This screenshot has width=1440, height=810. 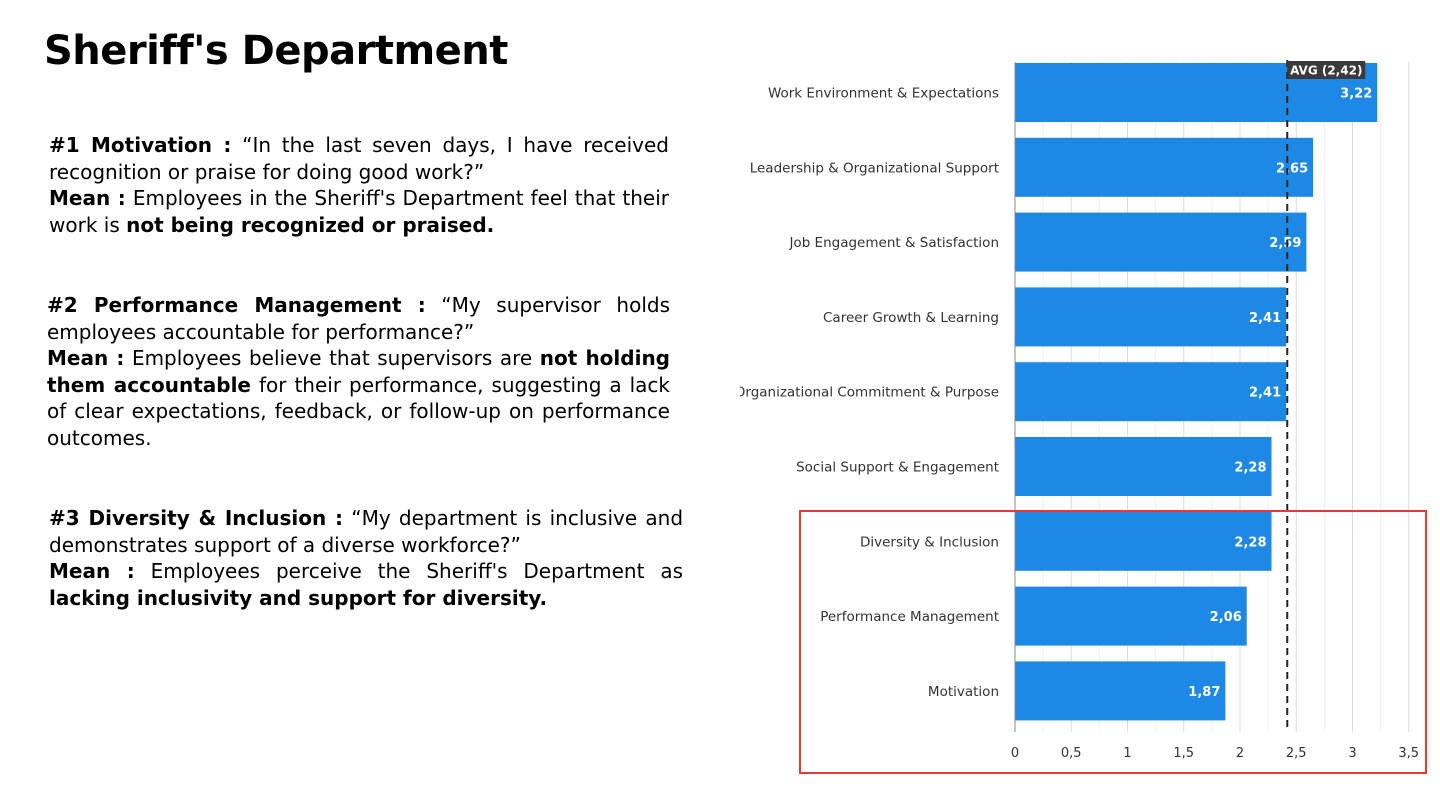 What do you see at coordinates (869, 393) in the screenshot?
I see `category-label: Organizational Commitment & Purpose` at bounding box center [869, 393].